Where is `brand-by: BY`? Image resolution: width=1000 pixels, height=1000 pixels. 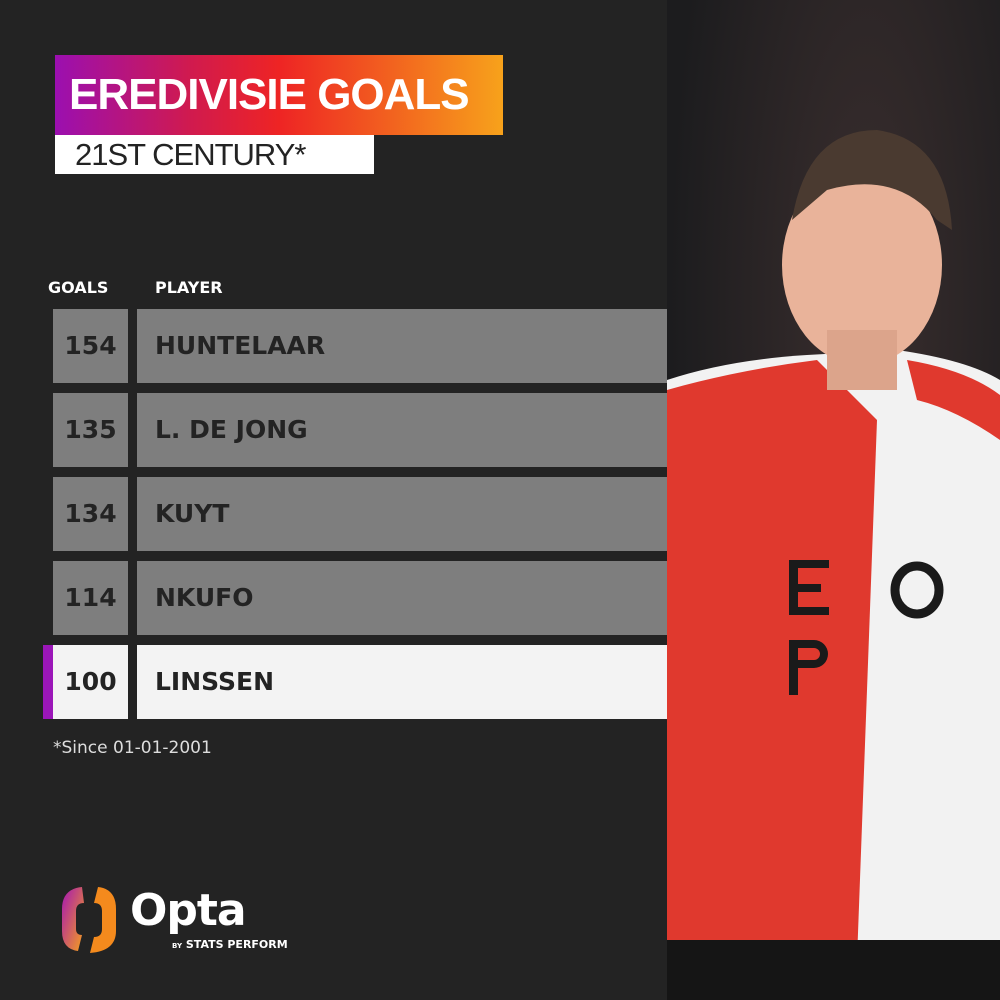 brand-by: BY is located at coordinates (177, 946).